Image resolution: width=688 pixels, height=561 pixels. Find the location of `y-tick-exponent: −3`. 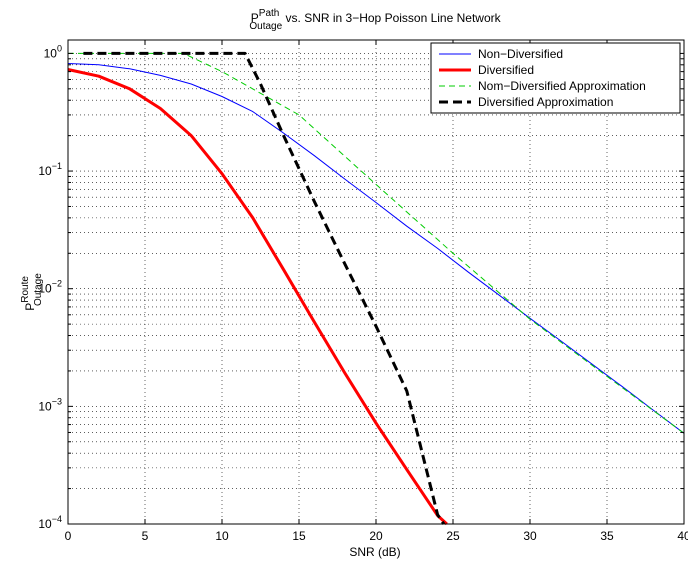

y-tick-exponent: −3 is located at coordinates (57, 401).